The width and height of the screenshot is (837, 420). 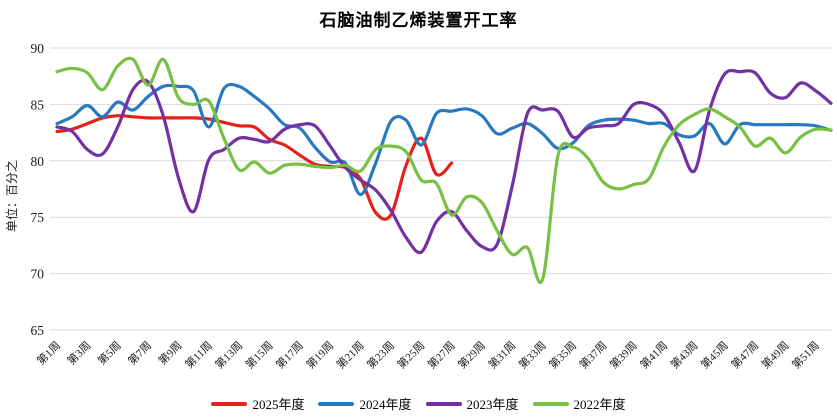 What do you see at coordinates (653, 354) in the screenshot?
I see `x-axis-tick-label: 第41周` at bounding box center [653, 354].